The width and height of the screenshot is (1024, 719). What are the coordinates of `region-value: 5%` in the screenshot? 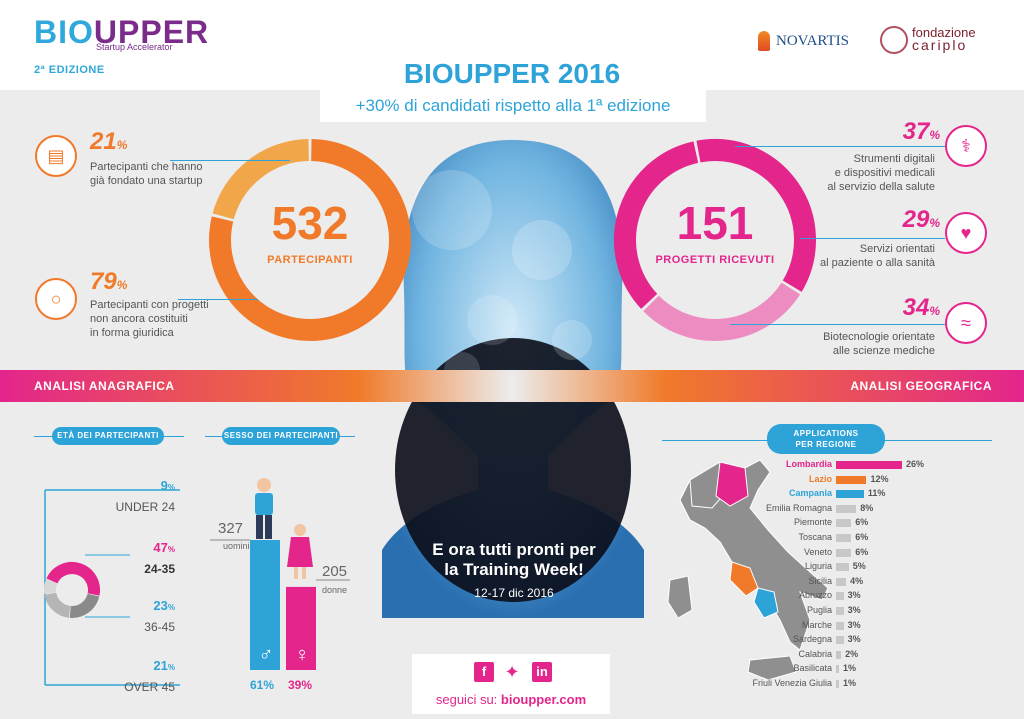 It's located at (859, 566).